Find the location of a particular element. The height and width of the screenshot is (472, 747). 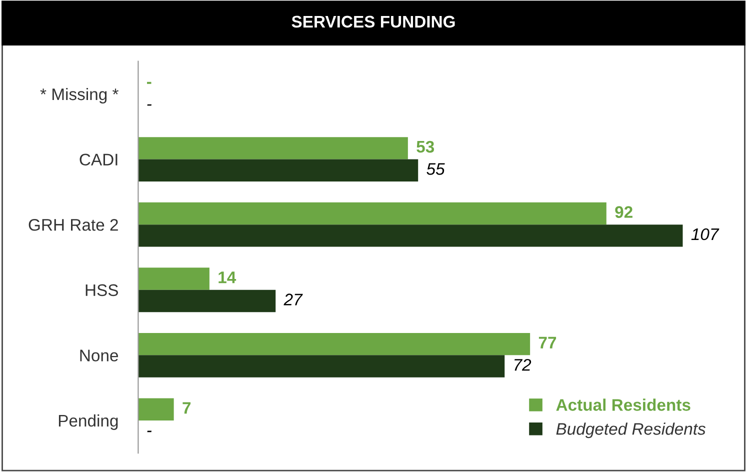

y-tick-label: None is located at coordinates (99, 356).